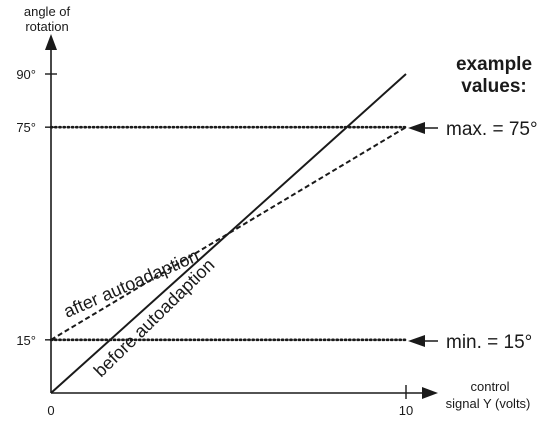 The width and height of the screenshot is (553, 421). I want to click on max-arrow-icon, so click(416, 128).